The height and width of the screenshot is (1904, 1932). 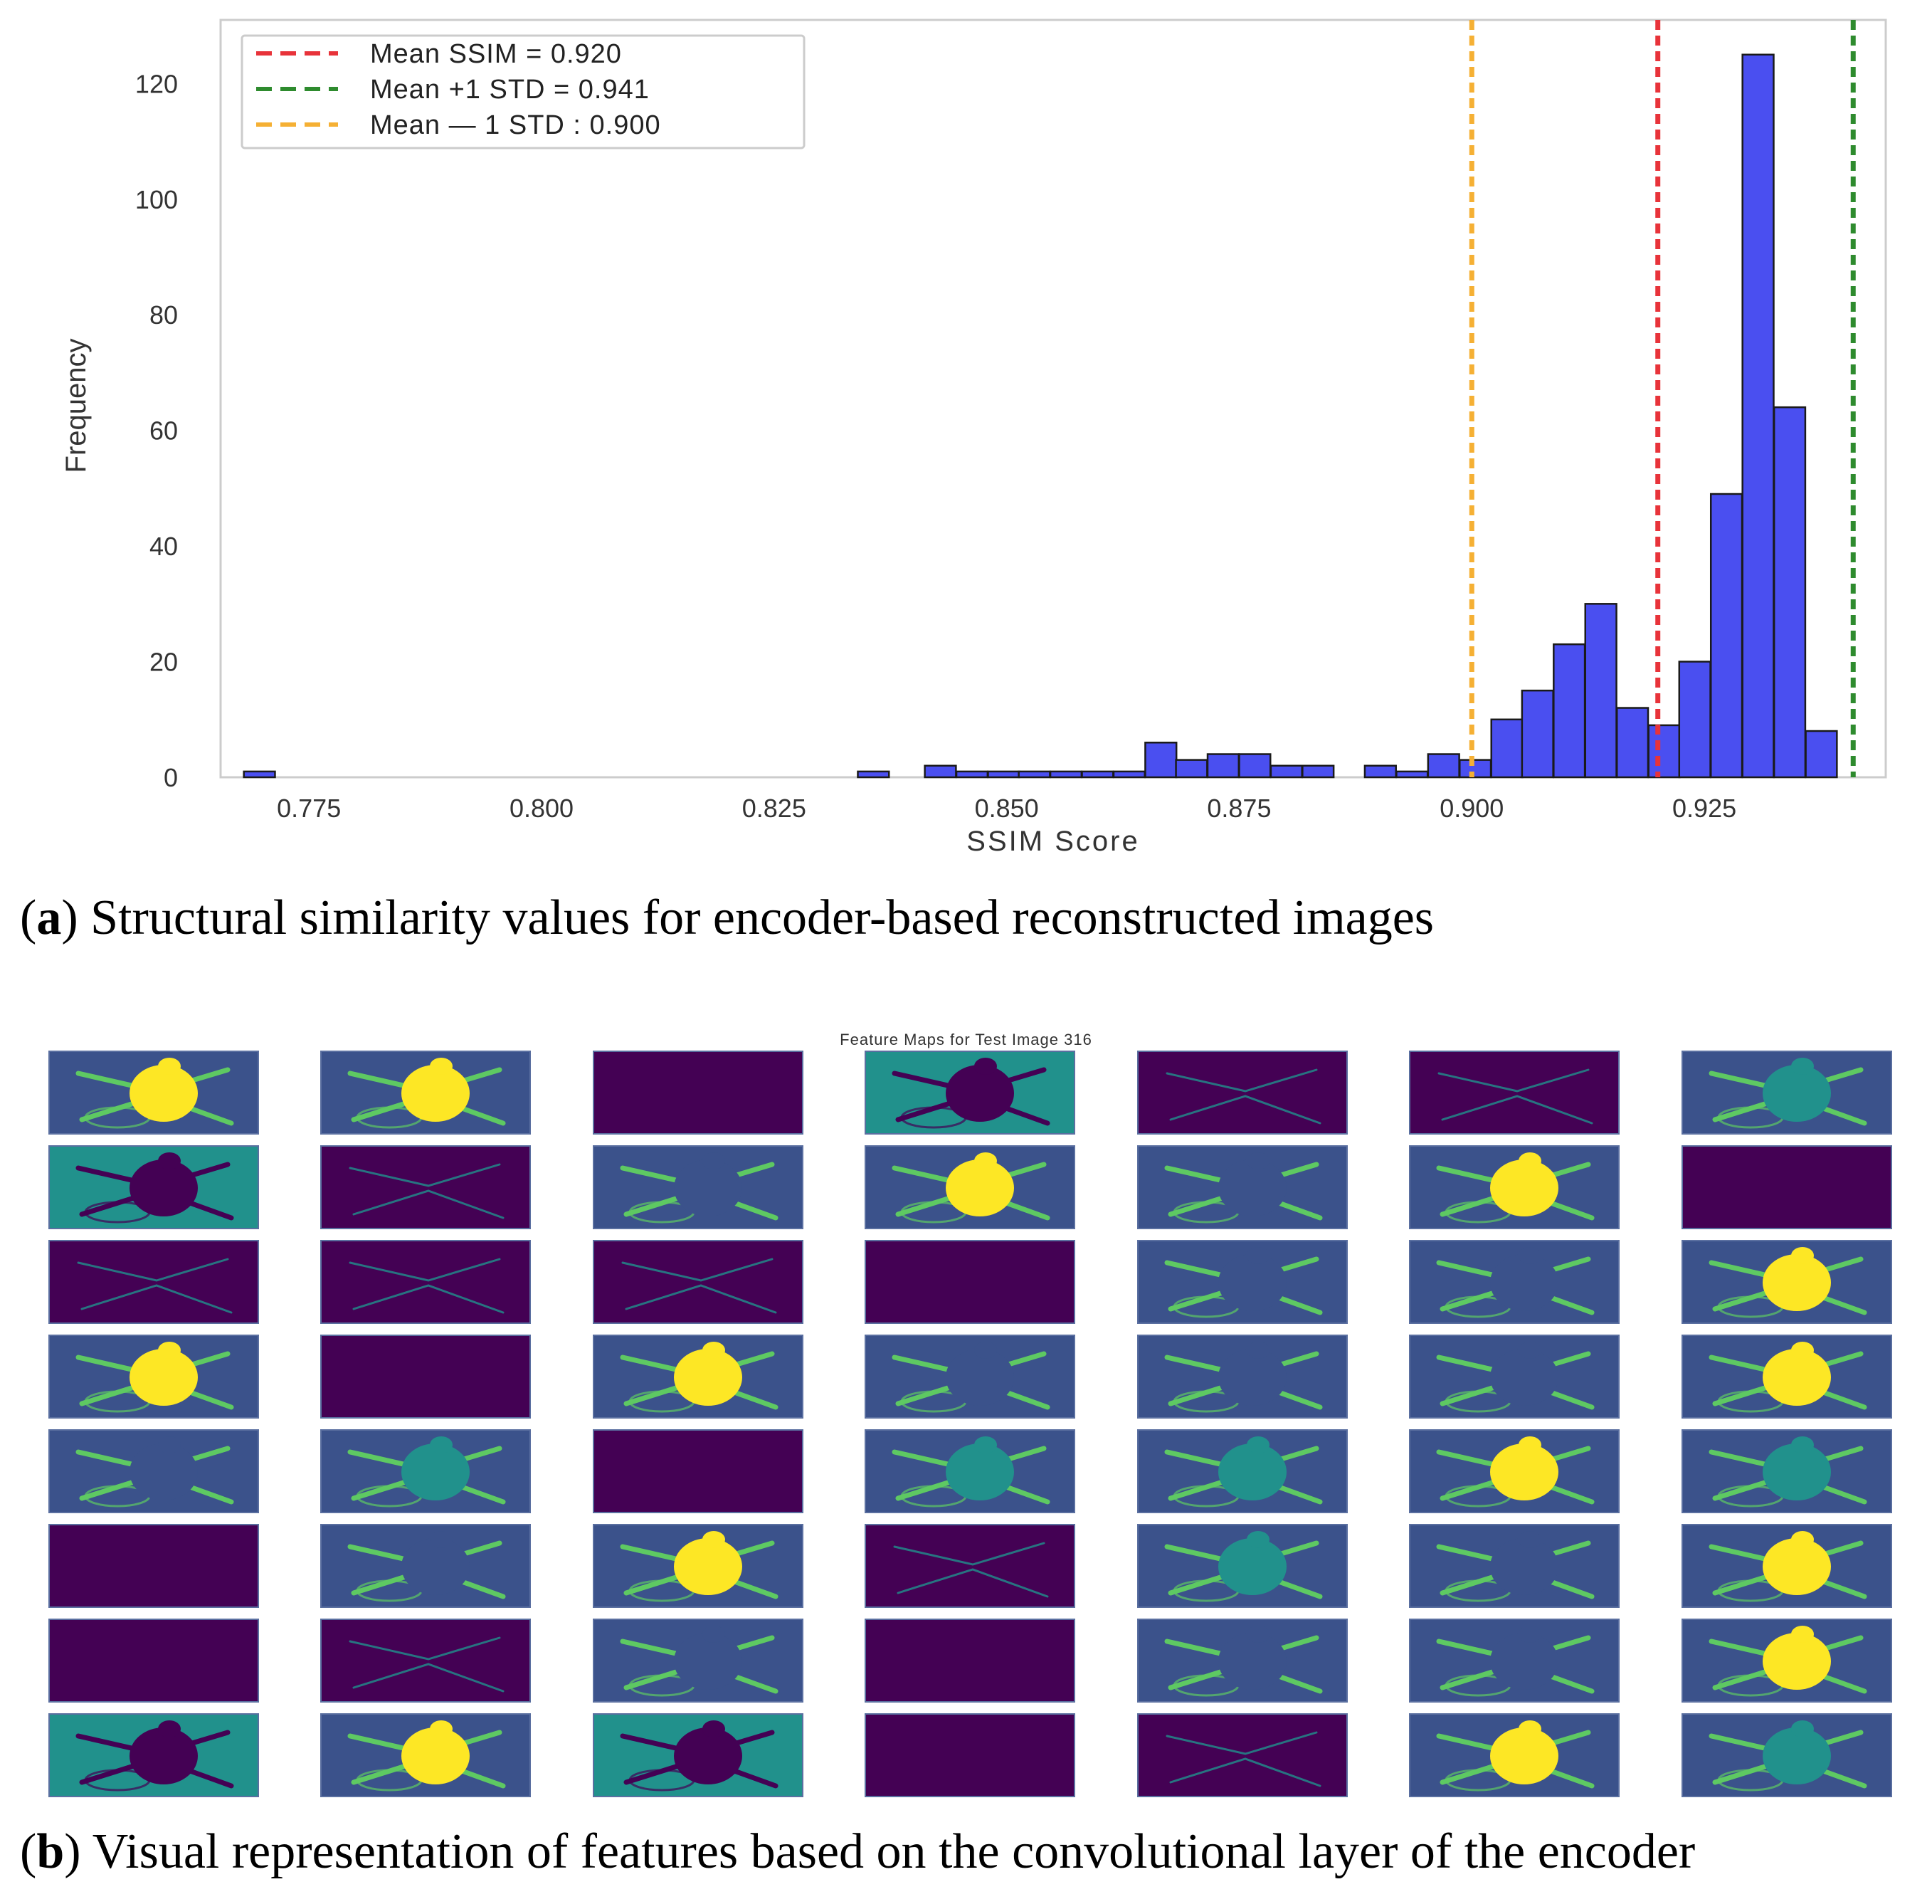 I want to click on x-axis-label: SSIM Score, so click(x=1052, y=841).